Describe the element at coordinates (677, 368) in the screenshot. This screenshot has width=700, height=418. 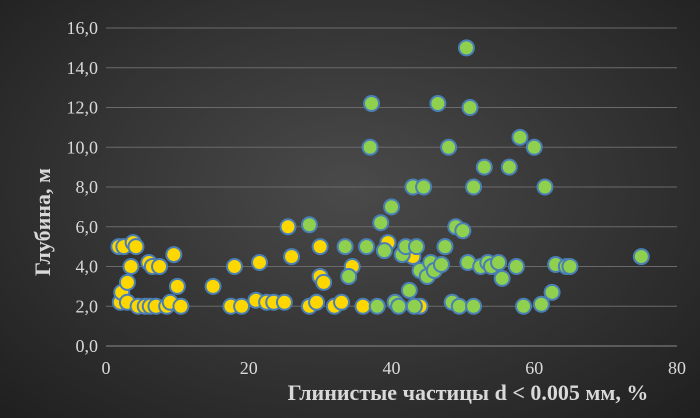
I see `x-tick-label: 80` at that location.